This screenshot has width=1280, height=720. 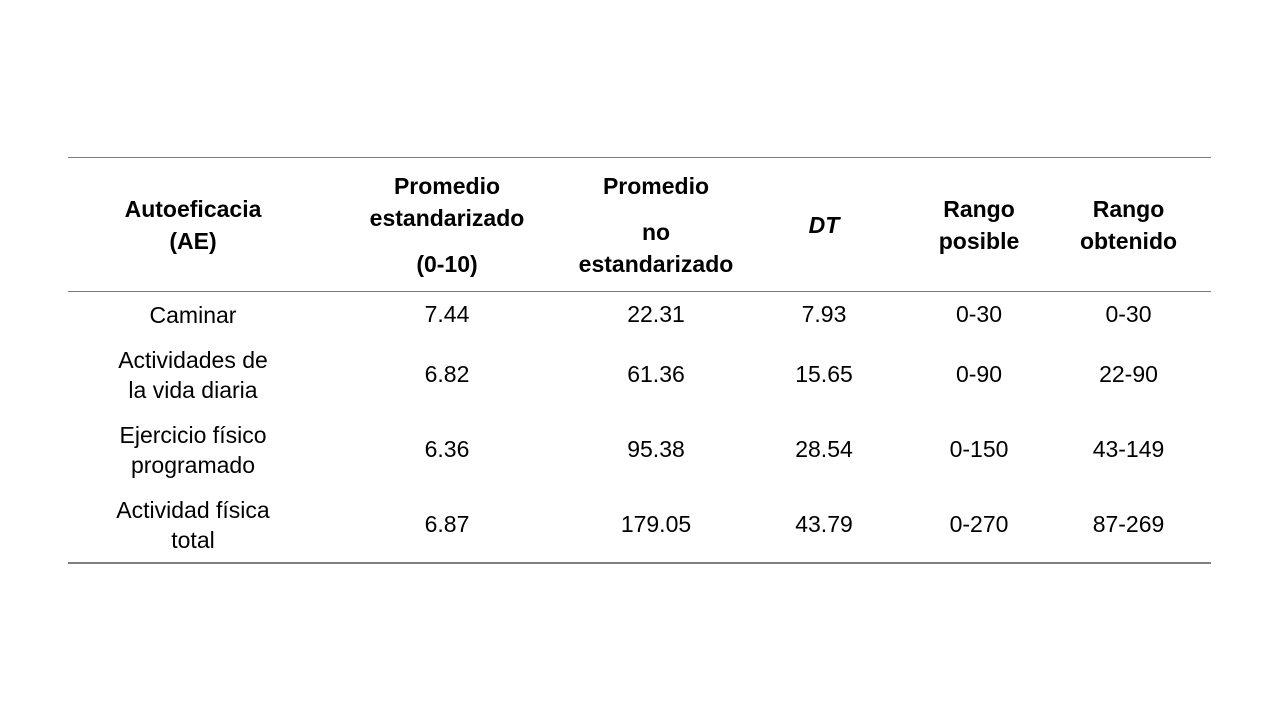 I want to click on row-label: Actividades de la vida diaria, so click(x=193, y=374).